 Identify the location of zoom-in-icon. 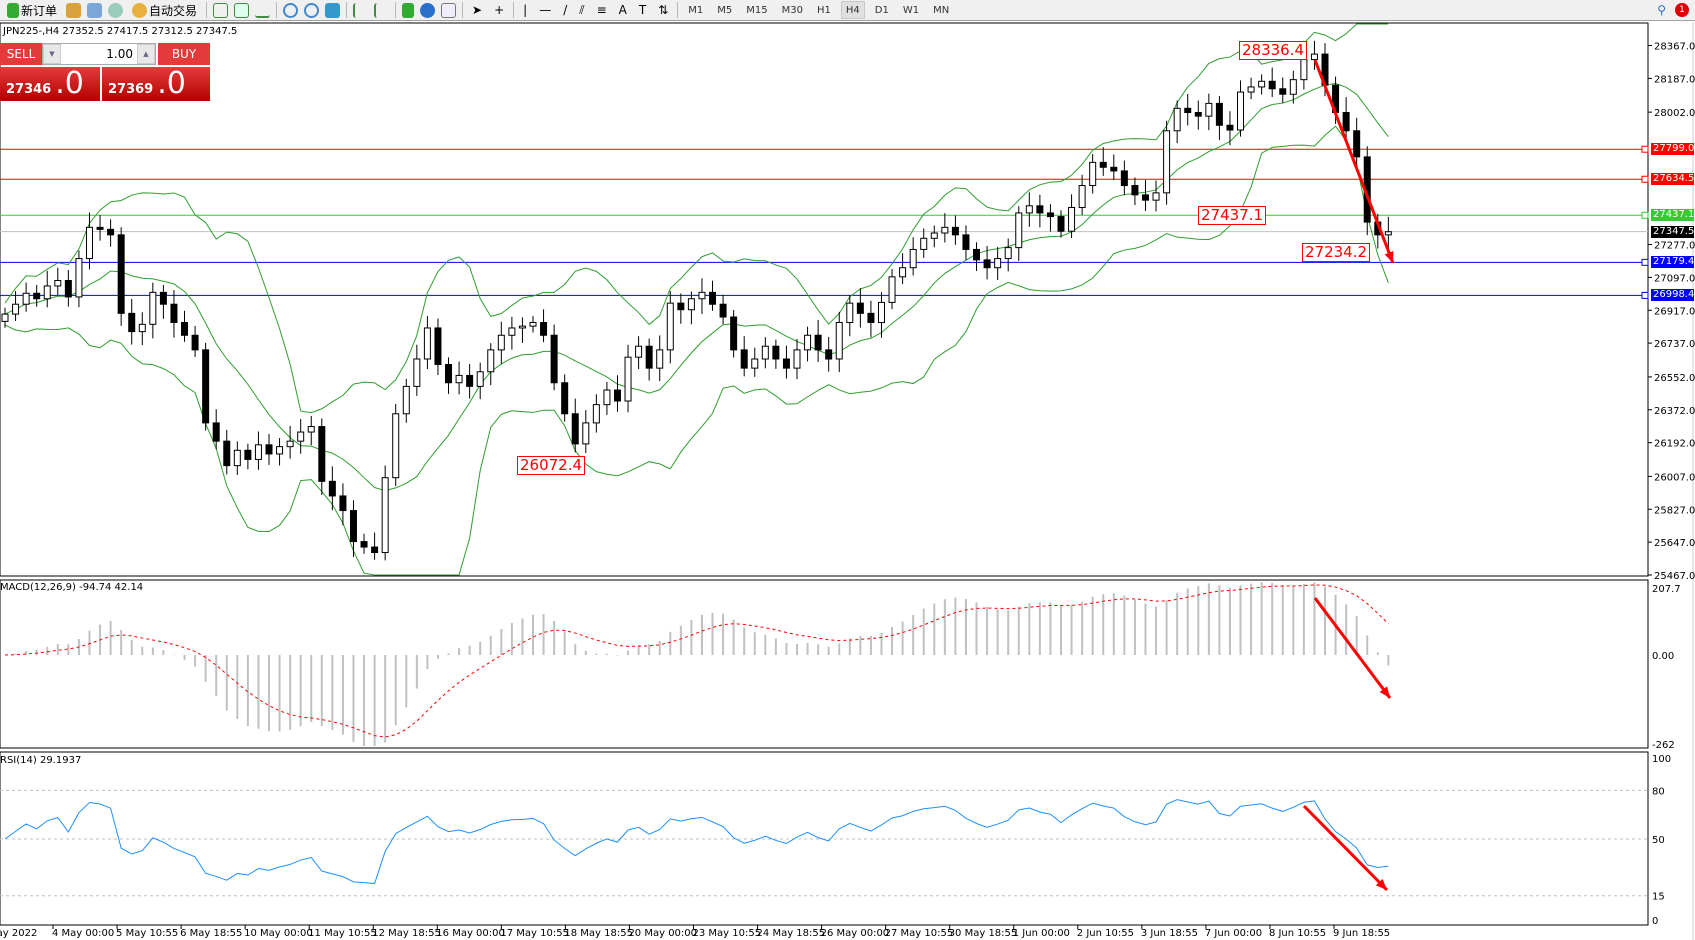
(291, 10).